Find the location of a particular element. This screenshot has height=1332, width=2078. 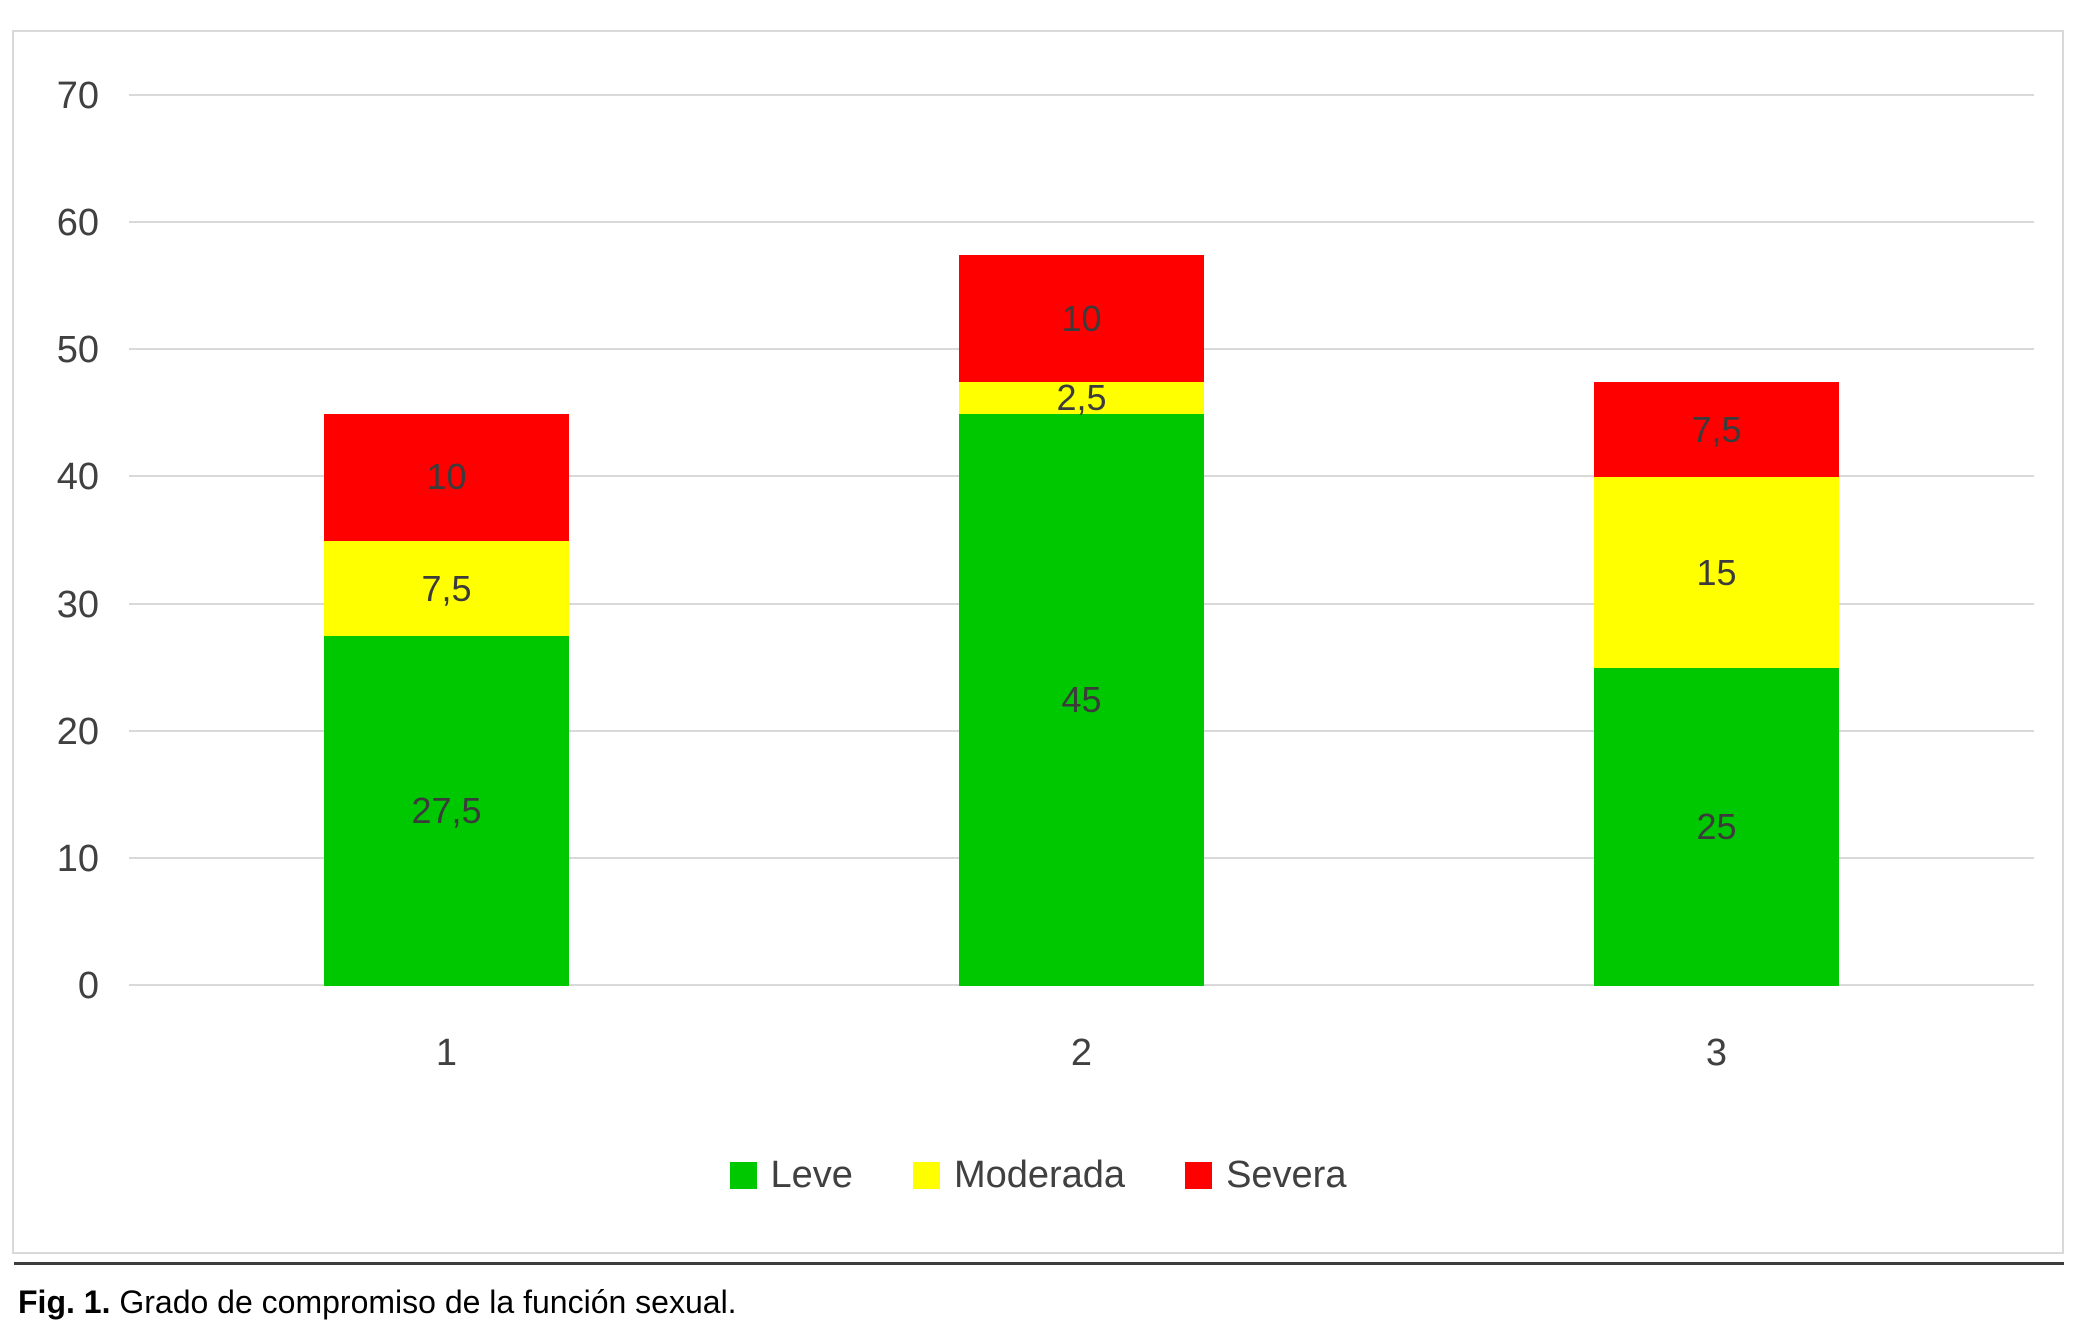

x-axis-category-label: 1 is located at coordinates (446, 1053).